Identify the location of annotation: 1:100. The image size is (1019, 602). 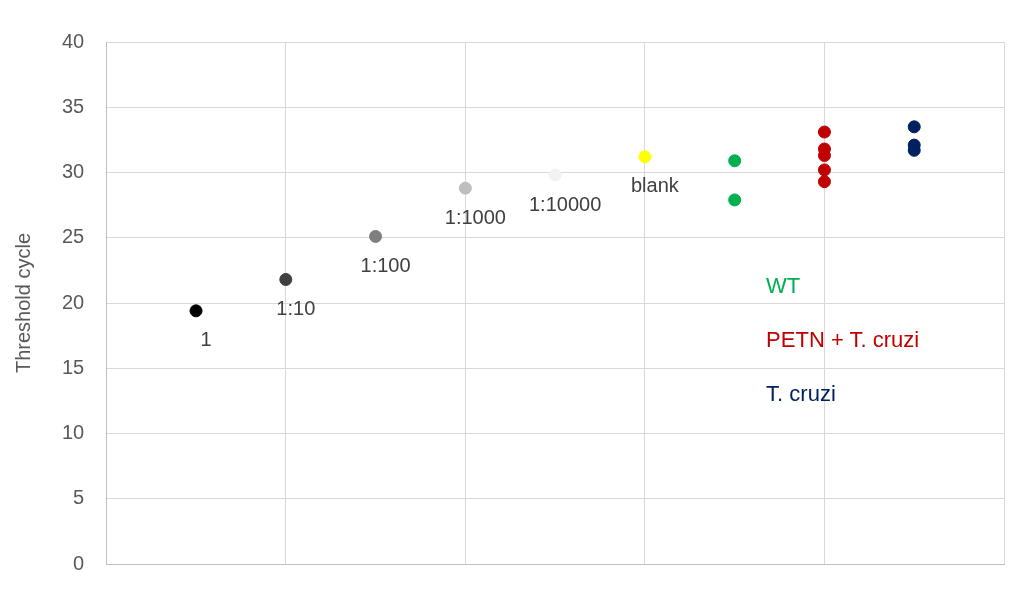
(385, 264).